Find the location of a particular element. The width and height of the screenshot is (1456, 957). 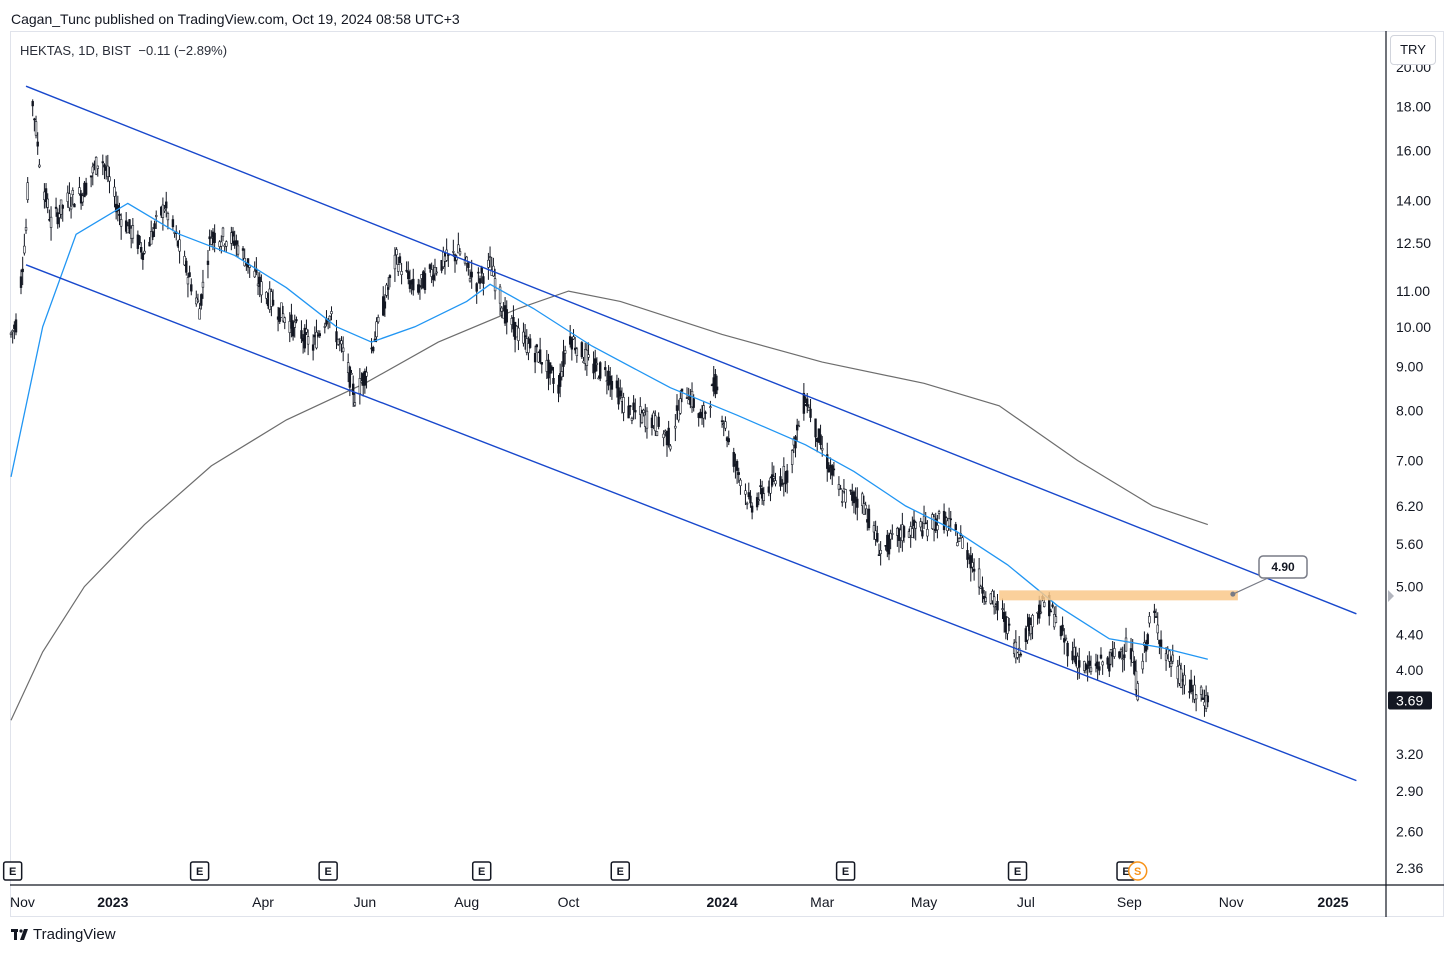

last-price-badge is located at coordinates (1410, 700).